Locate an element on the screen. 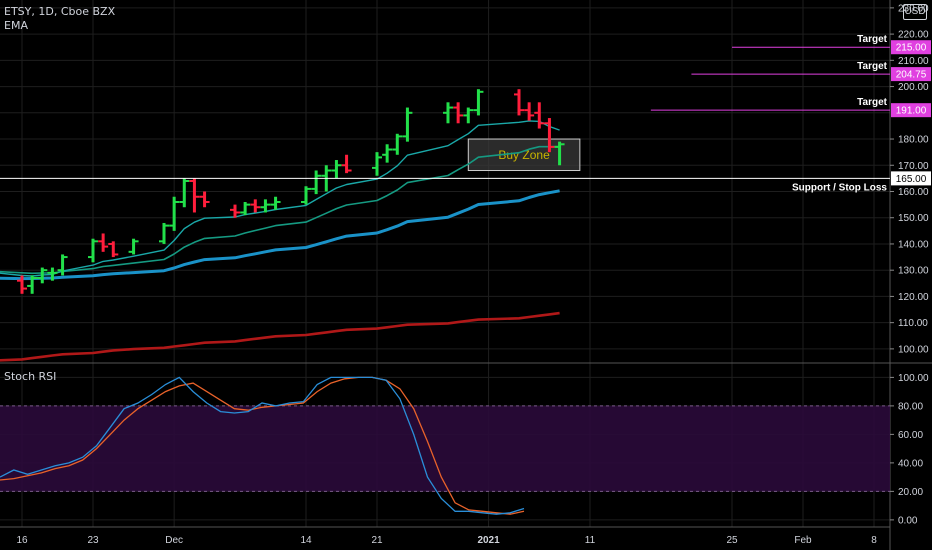 The width and height of the screenshot is (932, 550). time-tick-label: 11 is located at coordinates (590, 540).